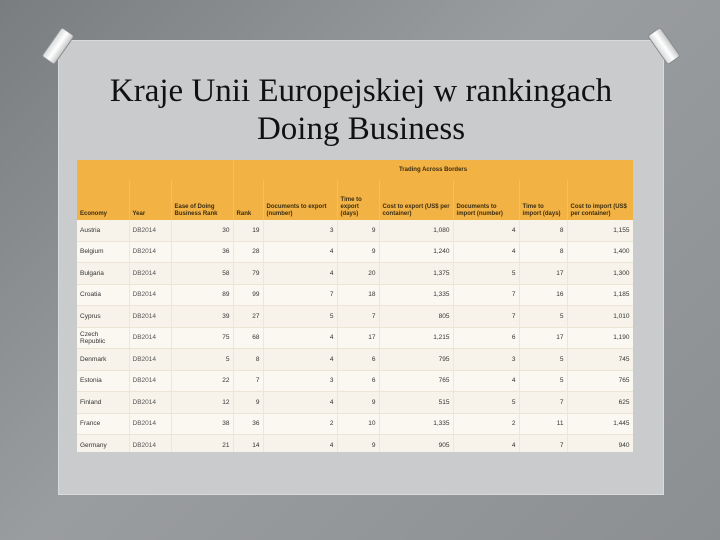  I want to click on col-header: Rank, so click(248, 200).